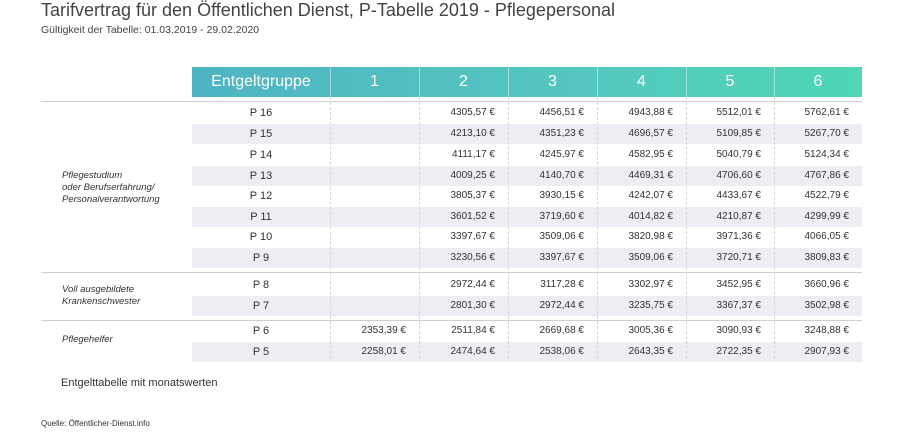  What do you see at coordinates (473, 154) in the screenshot?
I see `salary-cell: 4111,17 €` at bounding box center [473, 154].